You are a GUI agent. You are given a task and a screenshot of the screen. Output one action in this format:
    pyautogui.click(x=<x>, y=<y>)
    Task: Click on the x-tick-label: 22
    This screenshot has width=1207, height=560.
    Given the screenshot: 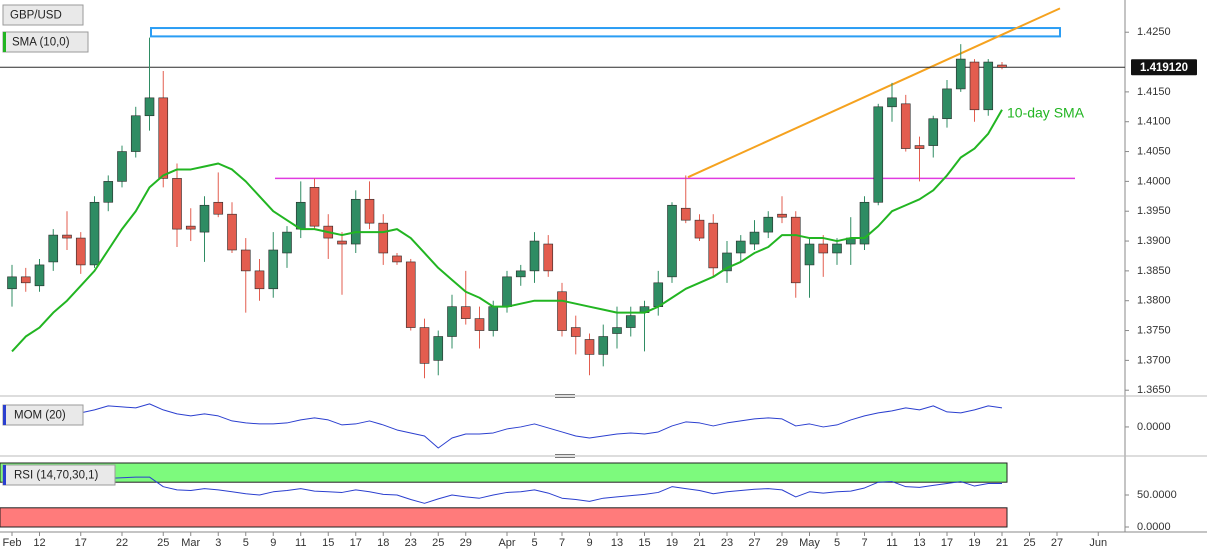 What is the action you would take?
    pyautogui.click(x=122, y=543)
    